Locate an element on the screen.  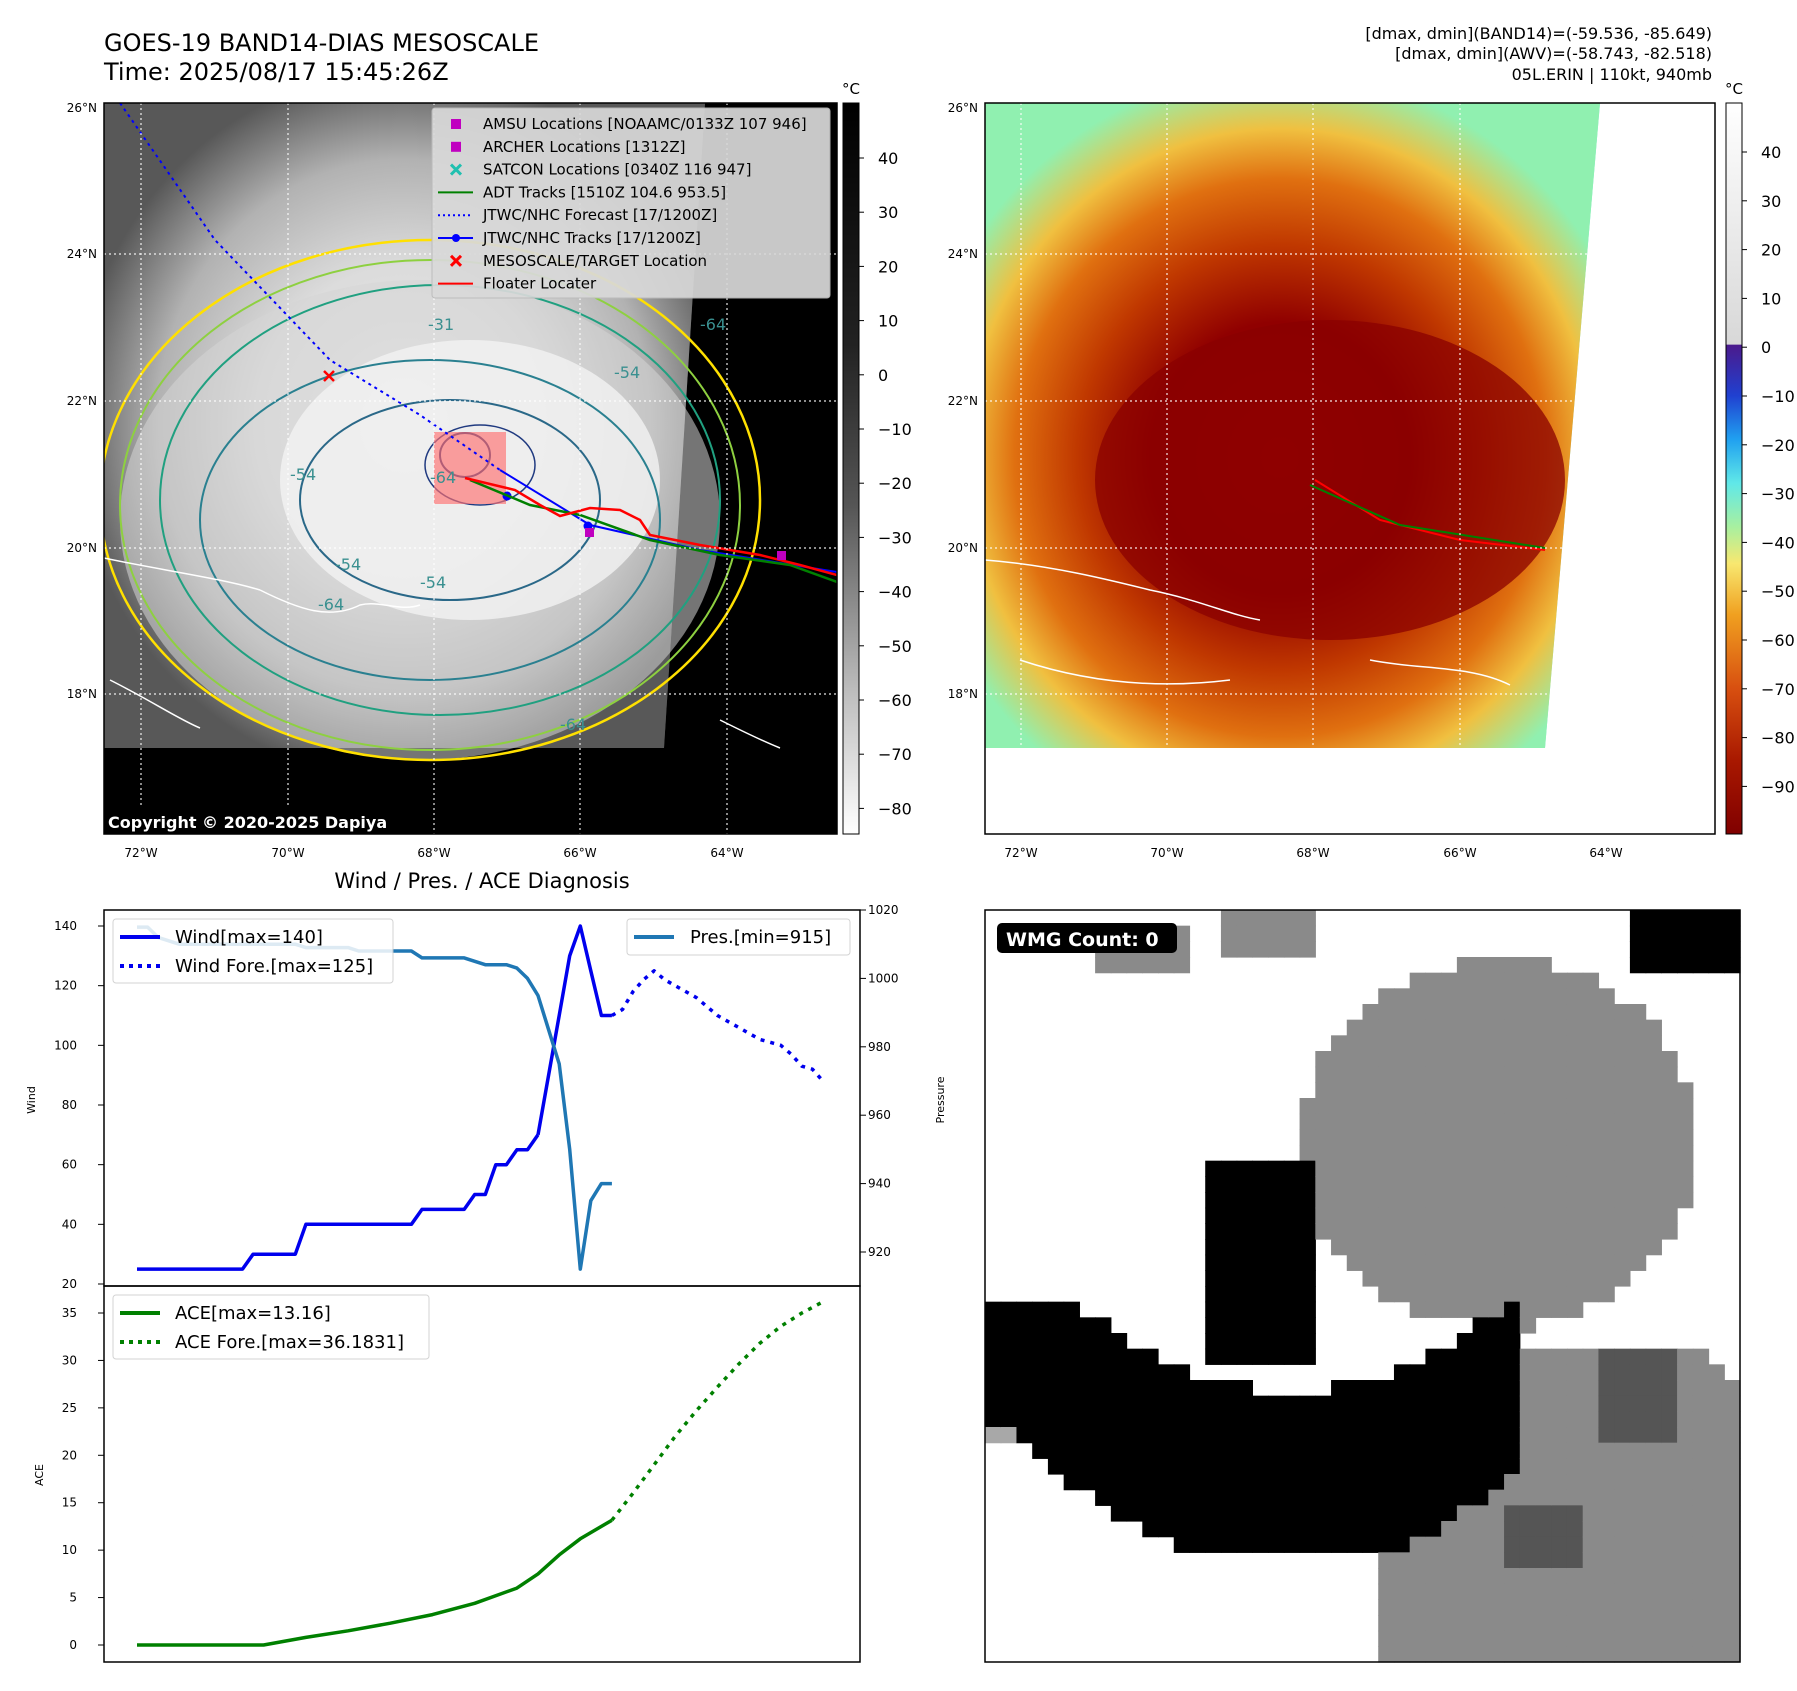
gray-colorbar-unit: °C is located at coordinates (851, 89).